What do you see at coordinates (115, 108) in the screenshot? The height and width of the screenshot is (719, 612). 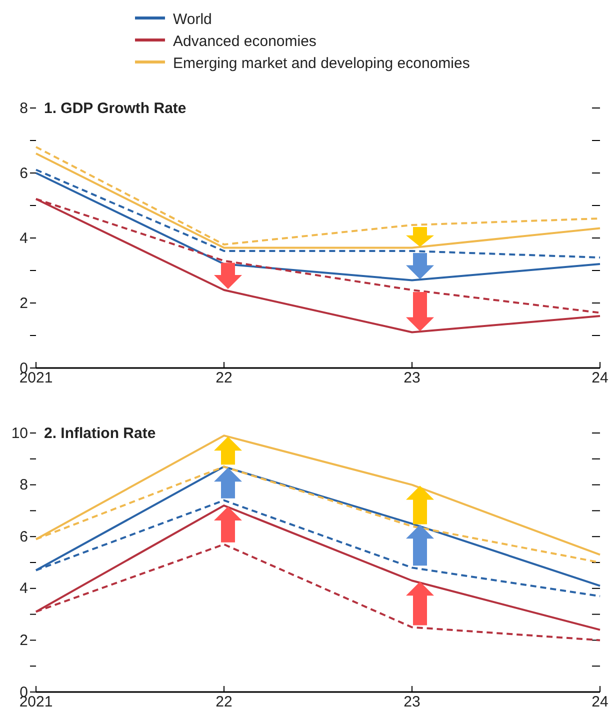 I see `chart-title: 1. GDP Growth Rate` at bounding box center [115, 108].